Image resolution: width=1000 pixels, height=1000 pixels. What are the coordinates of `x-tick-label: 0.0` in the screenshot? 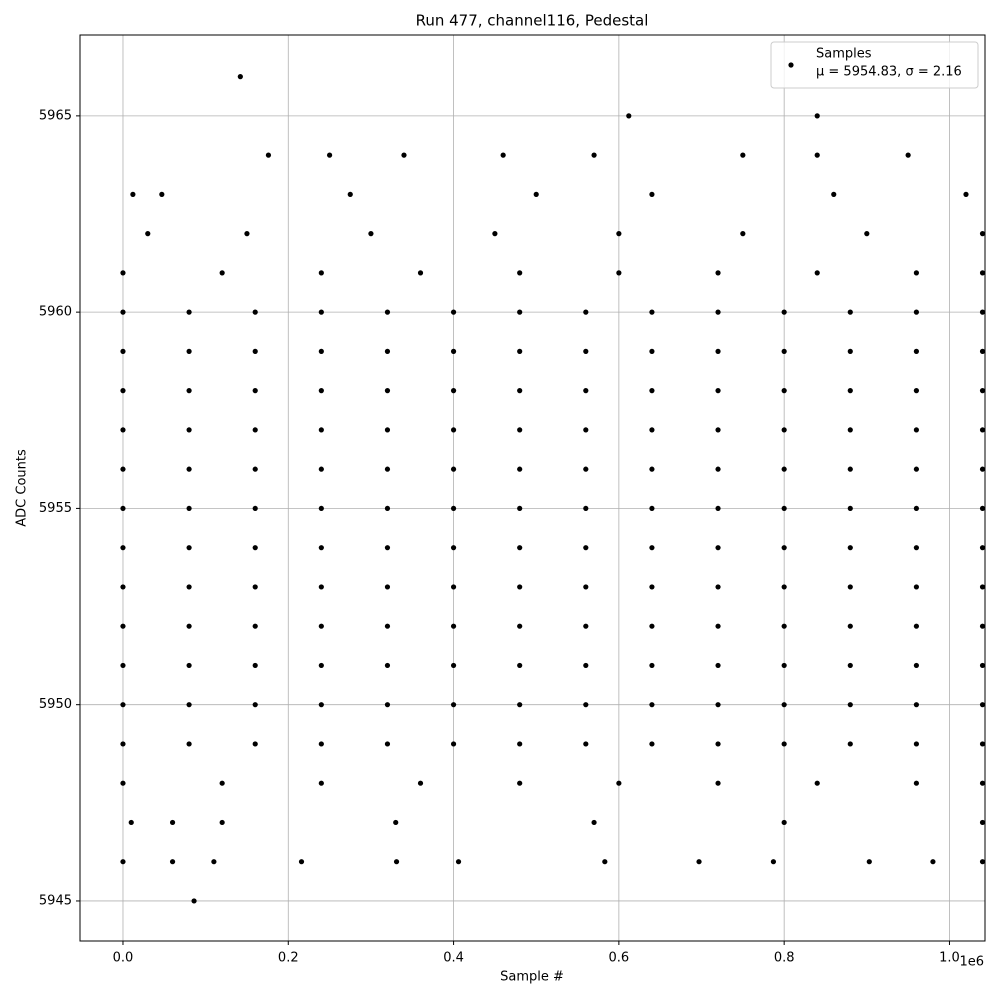 It's located at (123, 958).